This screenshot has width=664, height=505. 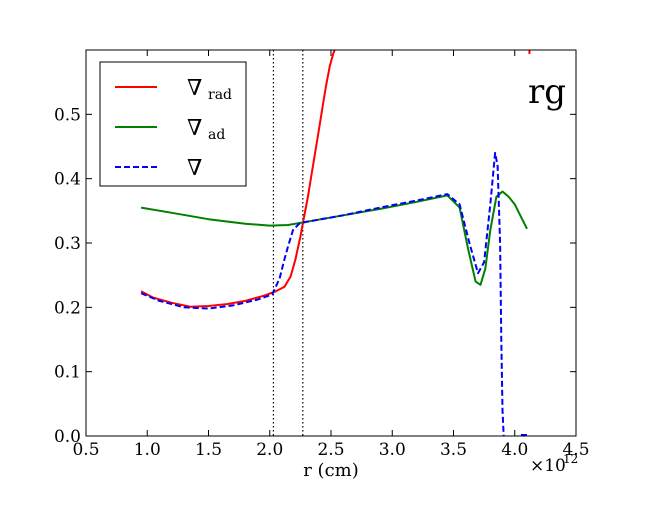 I want to click on legend-box, so click(x=173, y=124).